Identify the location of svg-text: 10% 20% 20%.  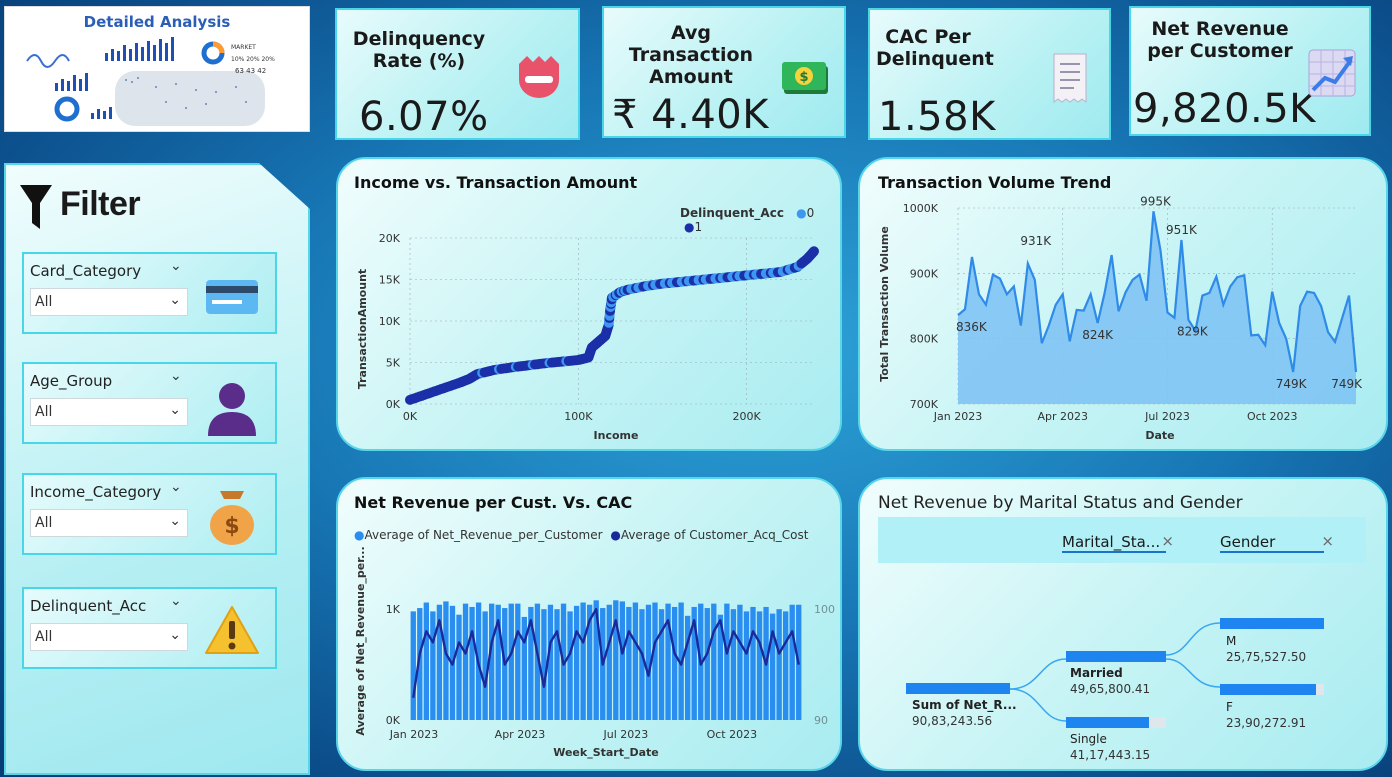
(253, 59).